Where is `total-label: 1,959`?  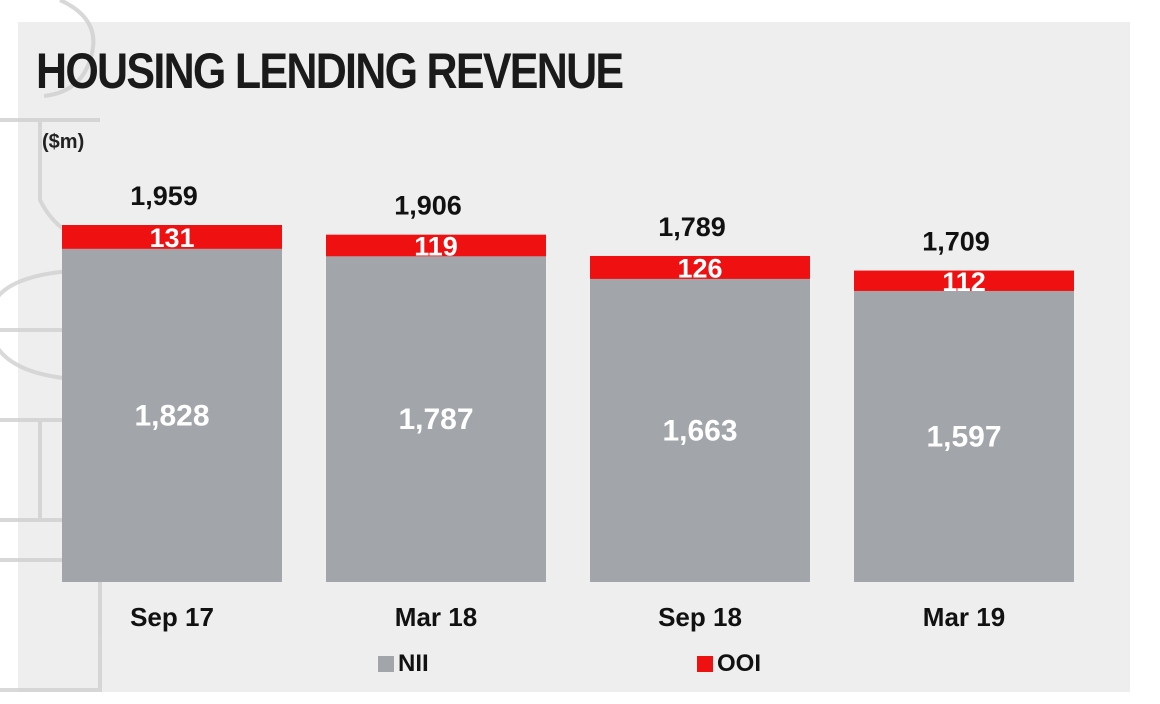
total-label: 1,959 is located at coordinates (164, 196).